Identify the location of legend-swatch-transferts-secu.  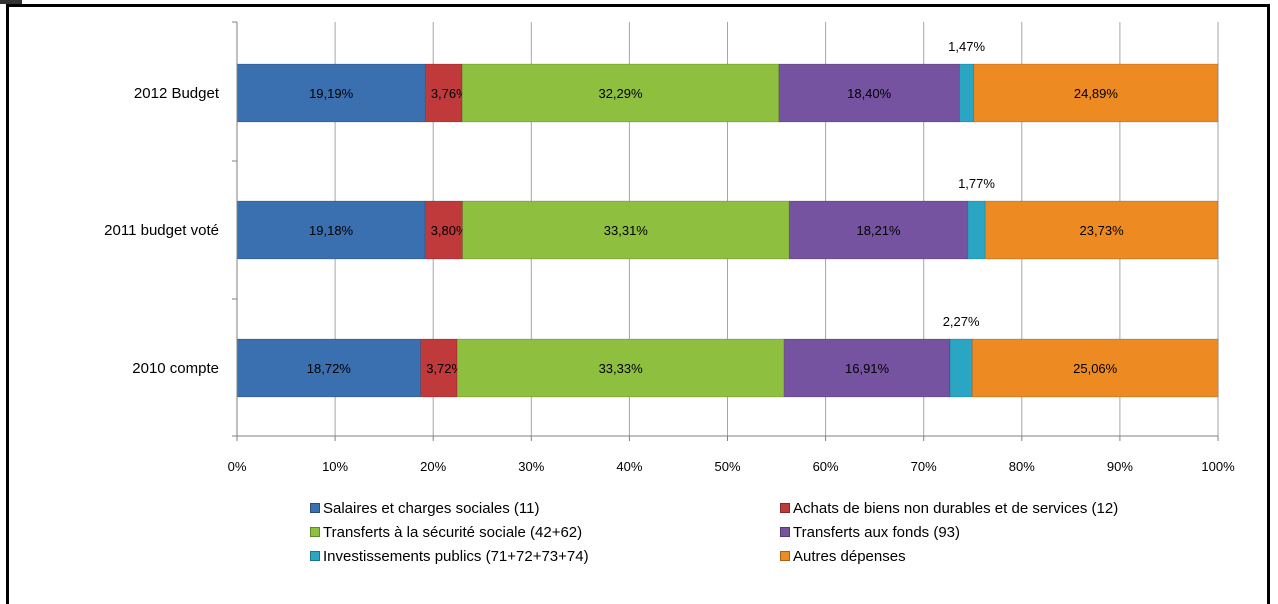
(315, 532).